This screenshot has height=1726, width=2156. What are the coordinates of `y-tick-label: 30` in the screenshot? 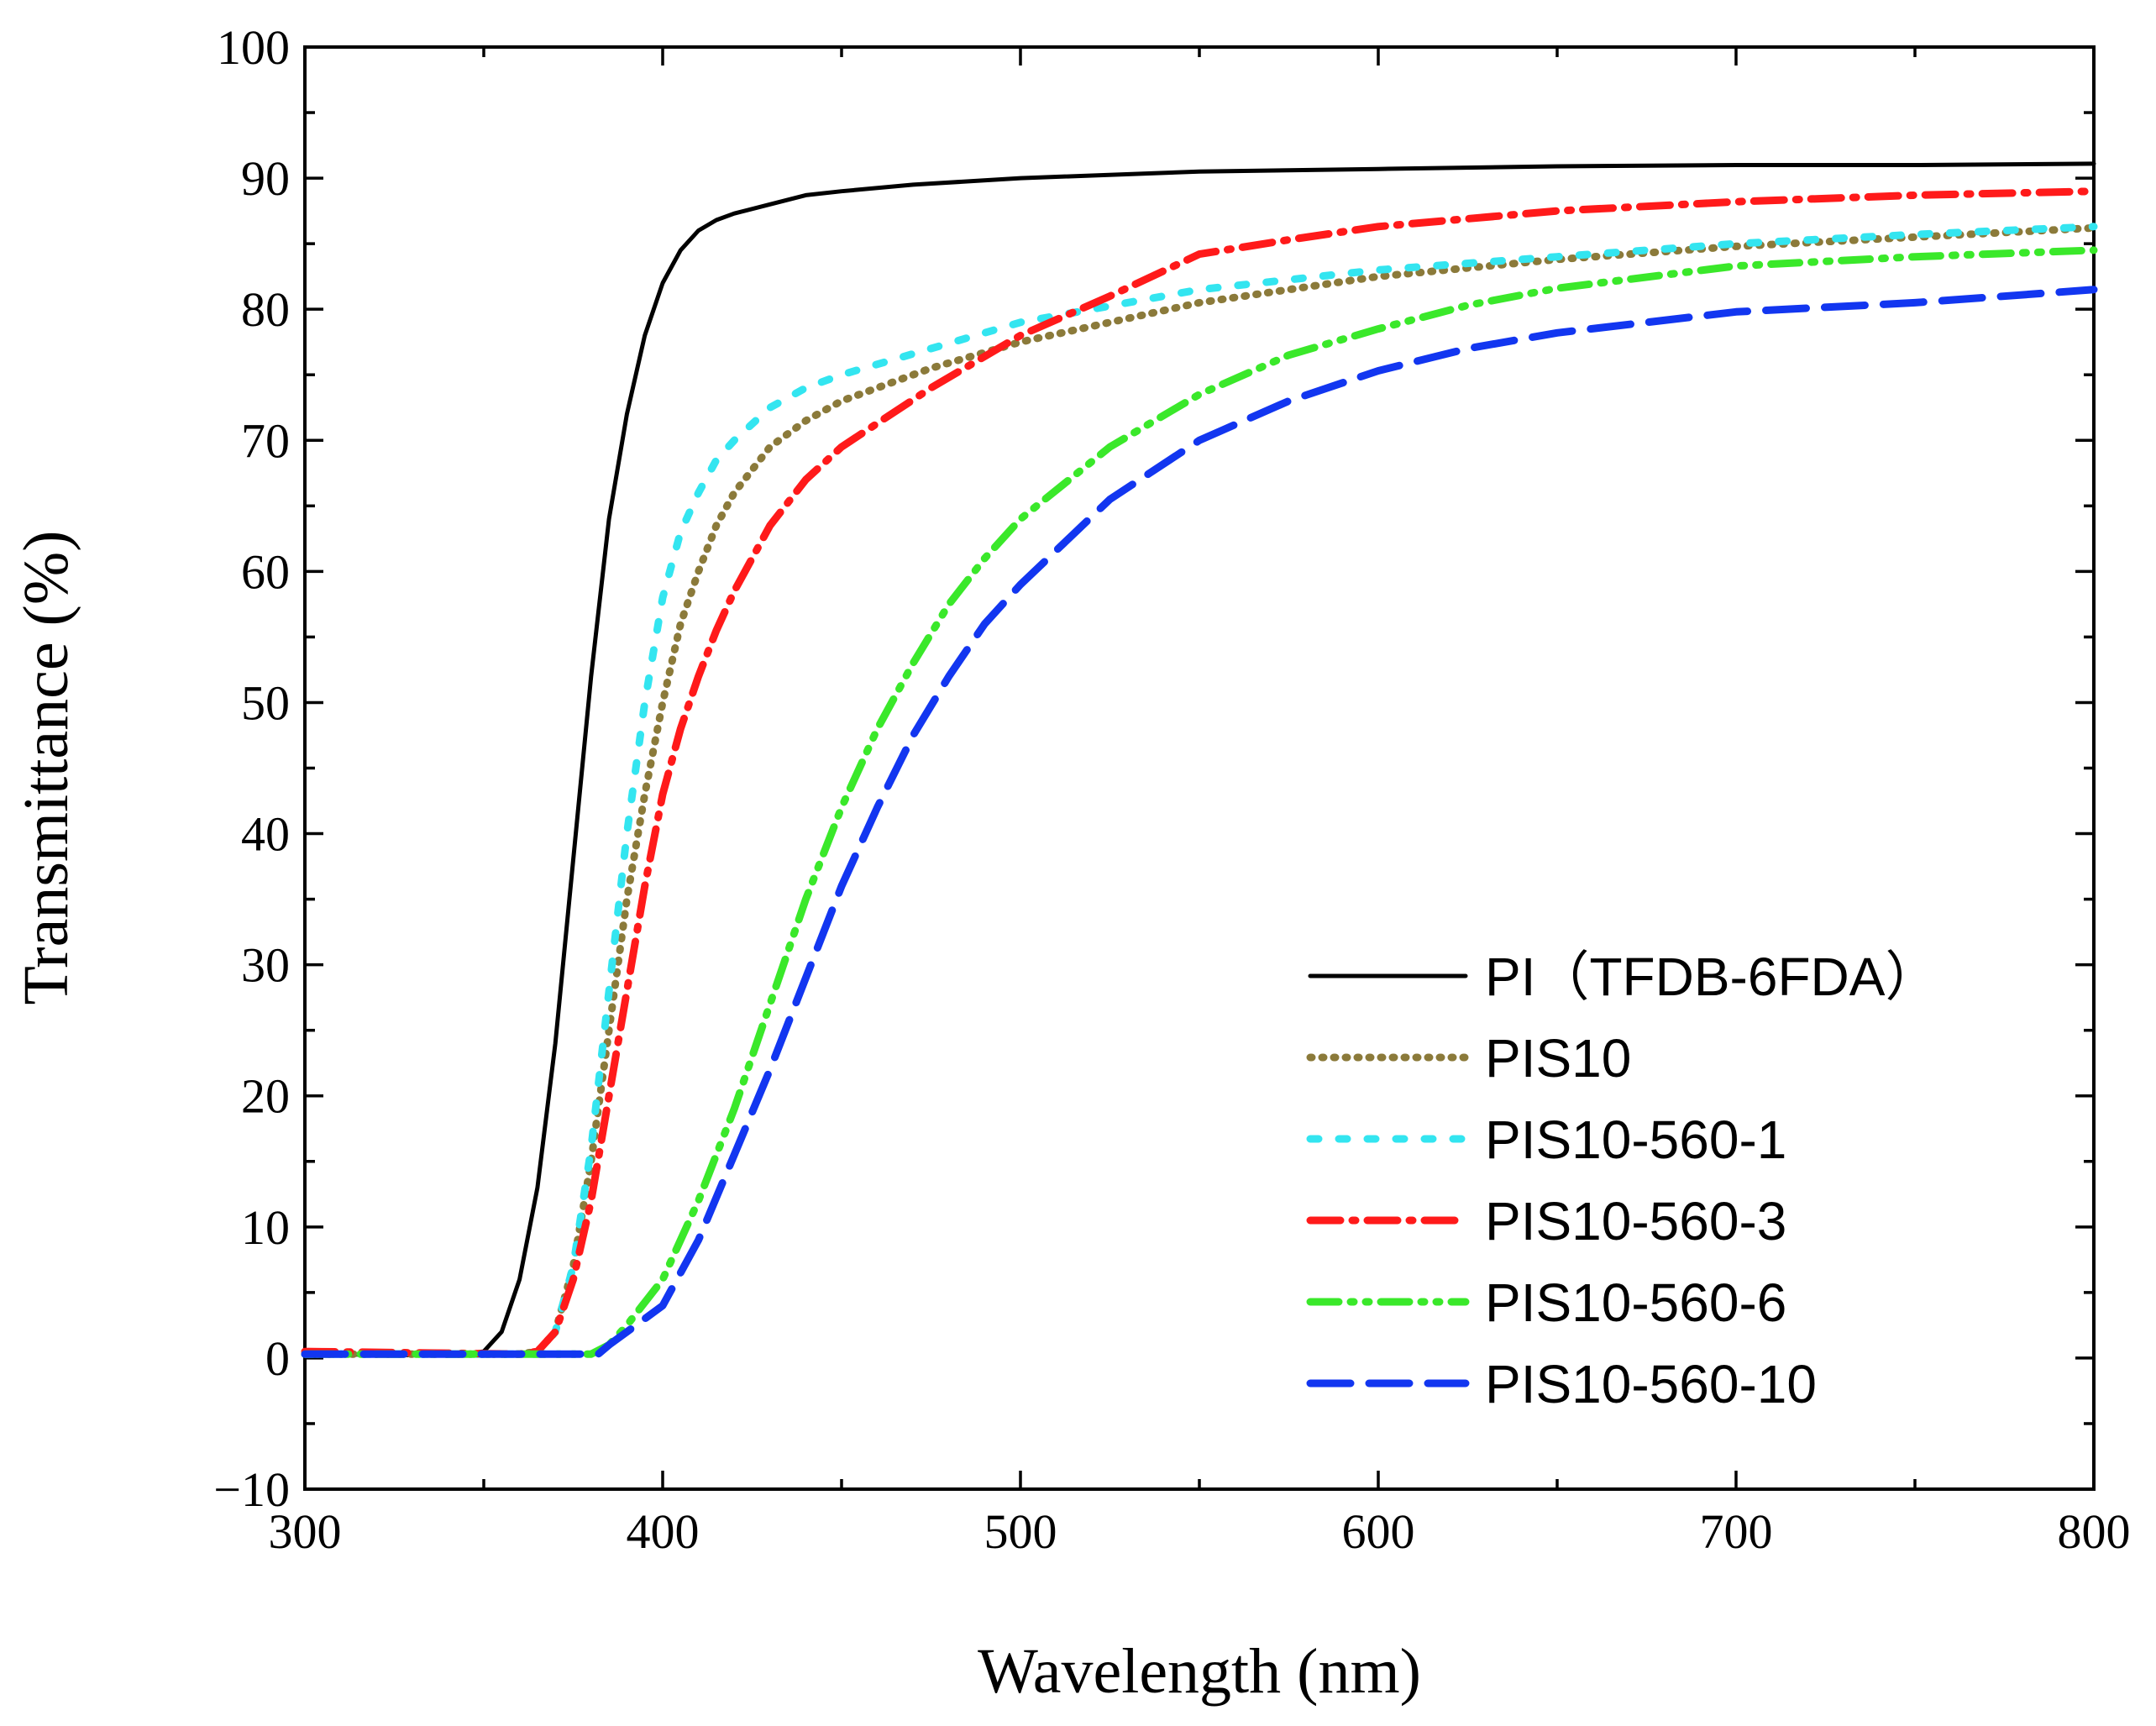 It's located at (265, 965).